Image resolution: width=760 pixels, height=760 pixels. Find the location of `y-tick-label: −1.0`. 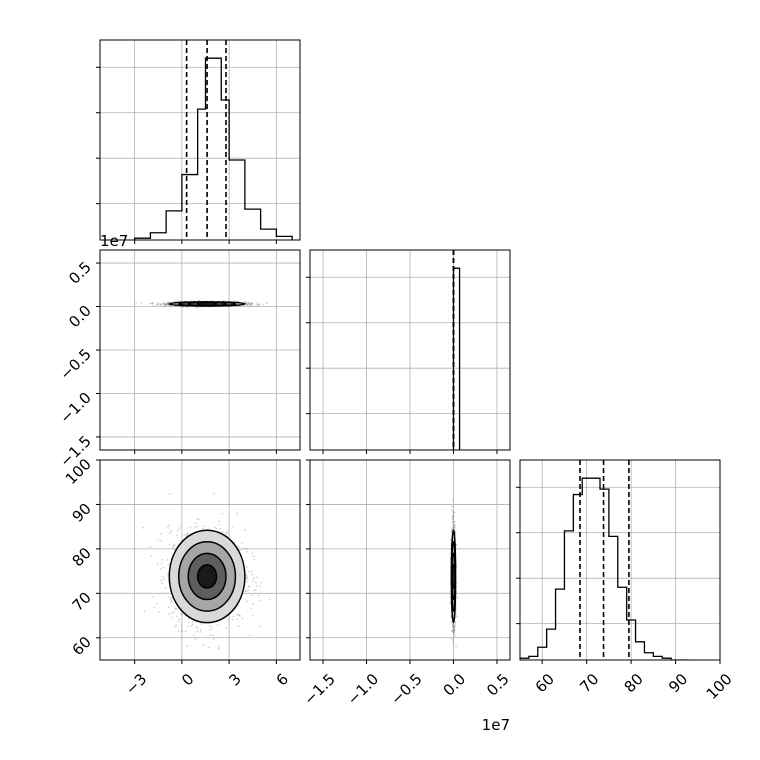

y-tick-label: −1.0 is located at coordinates (75, 408).